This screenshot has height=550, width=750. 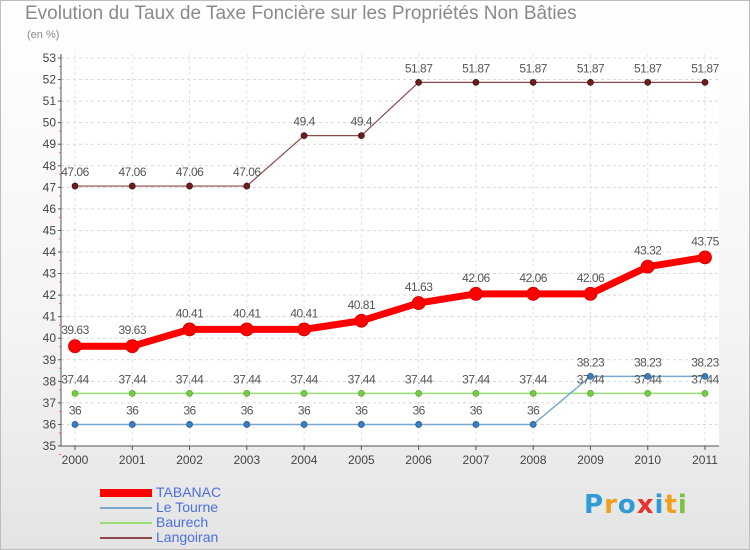 What do you see at coordinates (50, 446) in the screenshot?
I see `y-tick-label: 35` at bounding box center [50, 446].